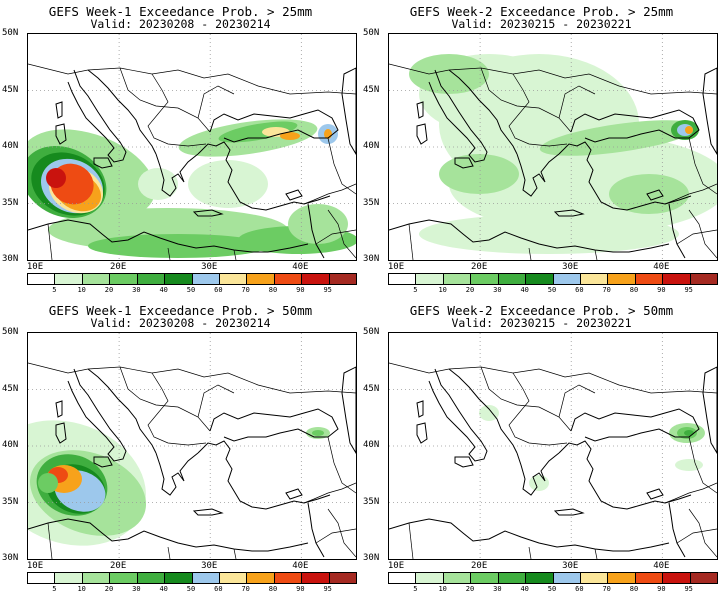 The width and height of the screenshot is (722, 598). I want to click on colorbar-label: 95, so click(688, 290).